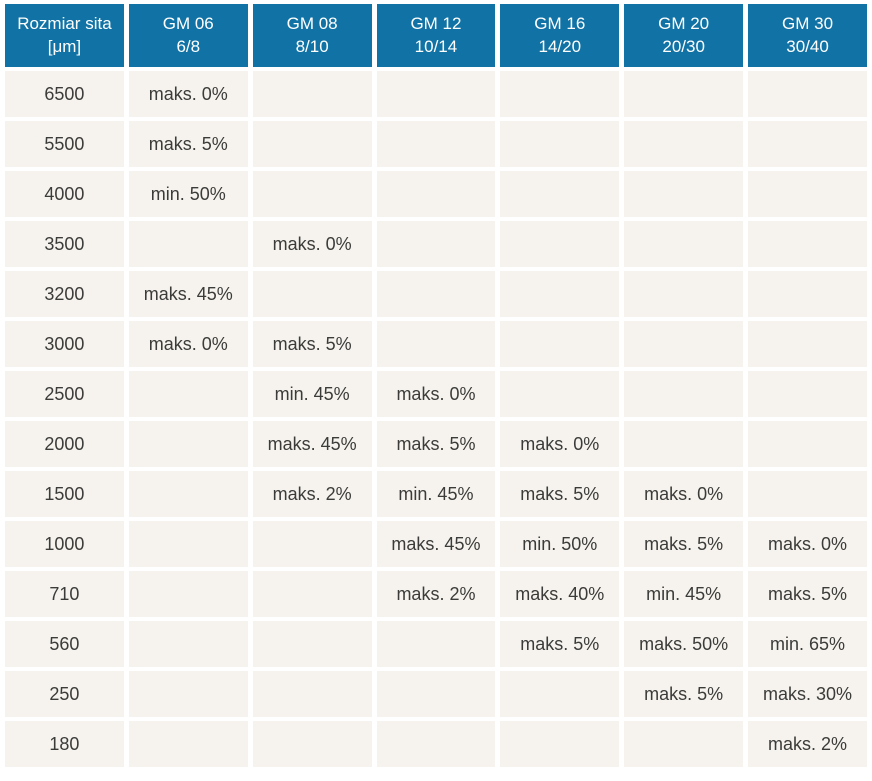 The height and width of the screenshot is (781, 872). Describe the element at coordinates (808, 24) in the screenshot. I see `col-header-line1: GM 30` at that location.